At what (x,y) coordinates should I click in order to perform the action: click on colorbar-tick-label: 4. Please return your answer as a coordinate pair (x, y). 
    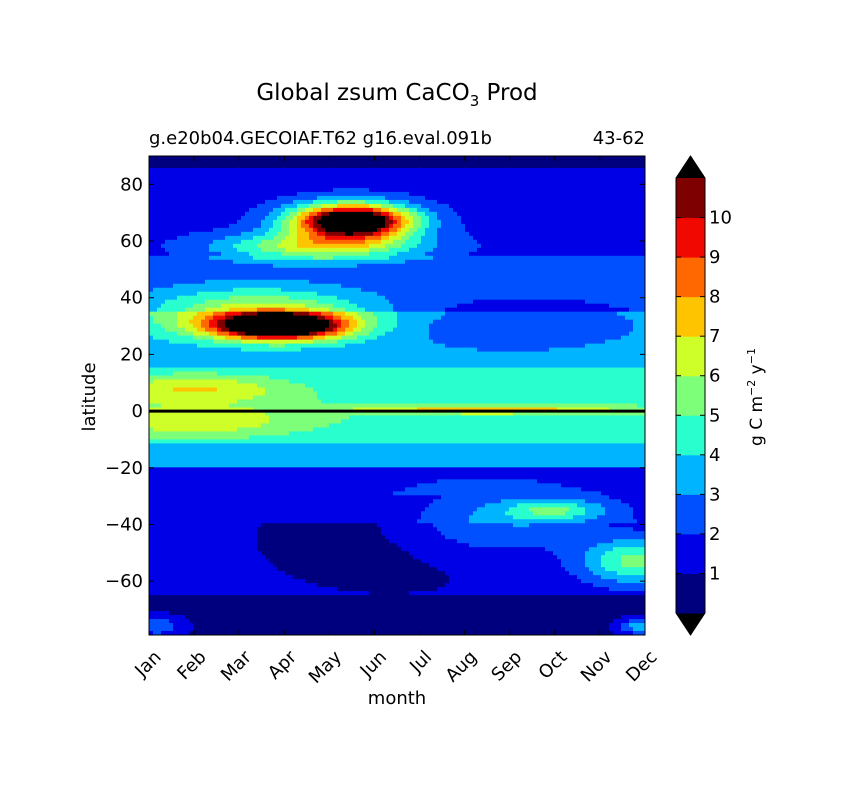
    Looking at the image, I should click on (714, 455).